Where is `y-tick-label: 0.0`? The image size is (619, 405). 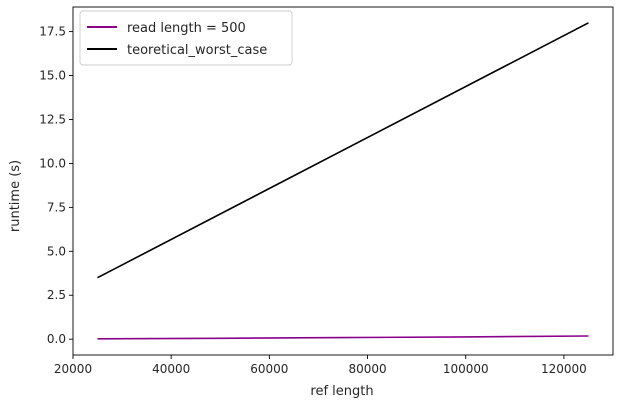
y-tick-label: 0.0 is located at coordinates (56, 339).